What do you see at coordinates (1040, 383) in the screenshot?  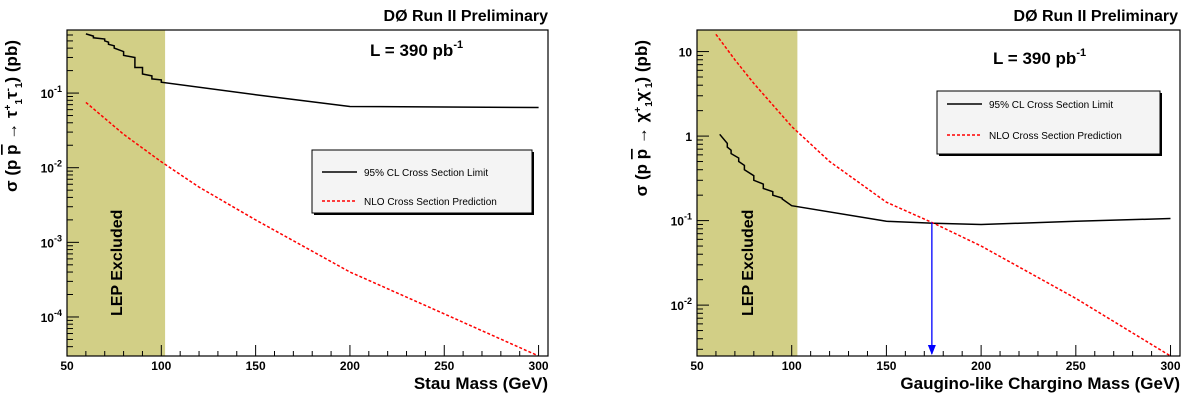 I see `x-axis-label: Gaugino-like Chargino Mass (GeV)` at bounding box center [1040, 383].